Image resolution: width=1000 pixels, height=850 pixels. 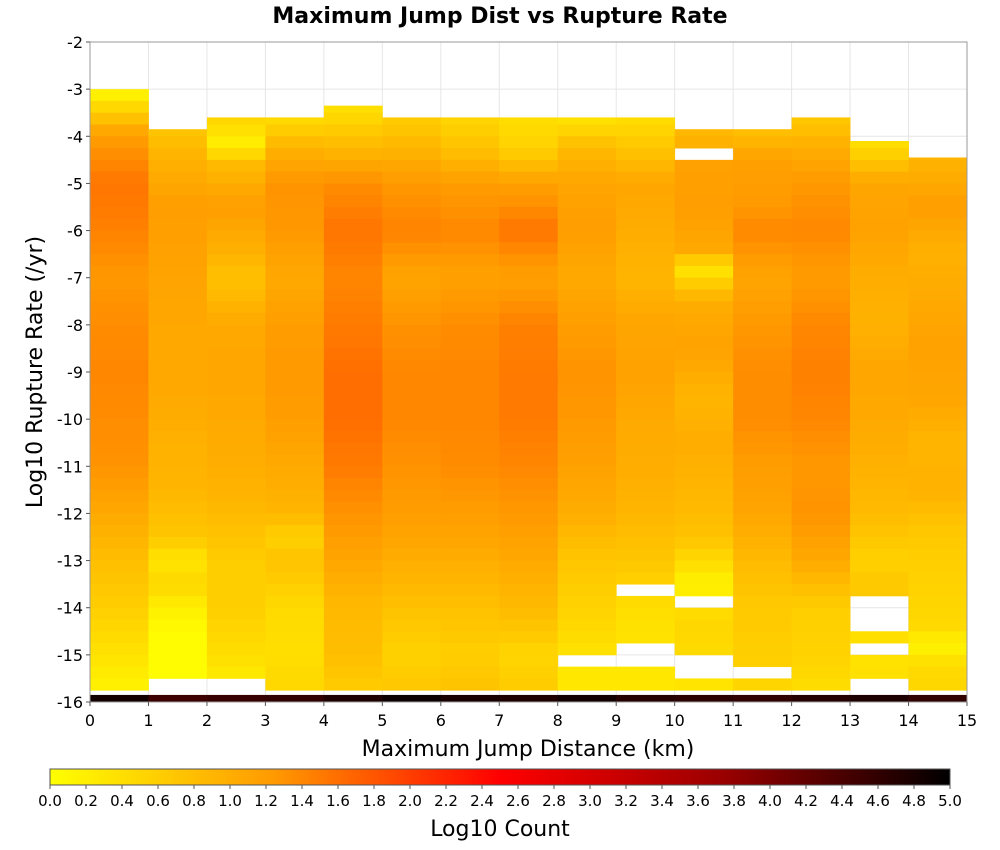 I want to click on x-tick-label: 15, so click(x=967, y=720).